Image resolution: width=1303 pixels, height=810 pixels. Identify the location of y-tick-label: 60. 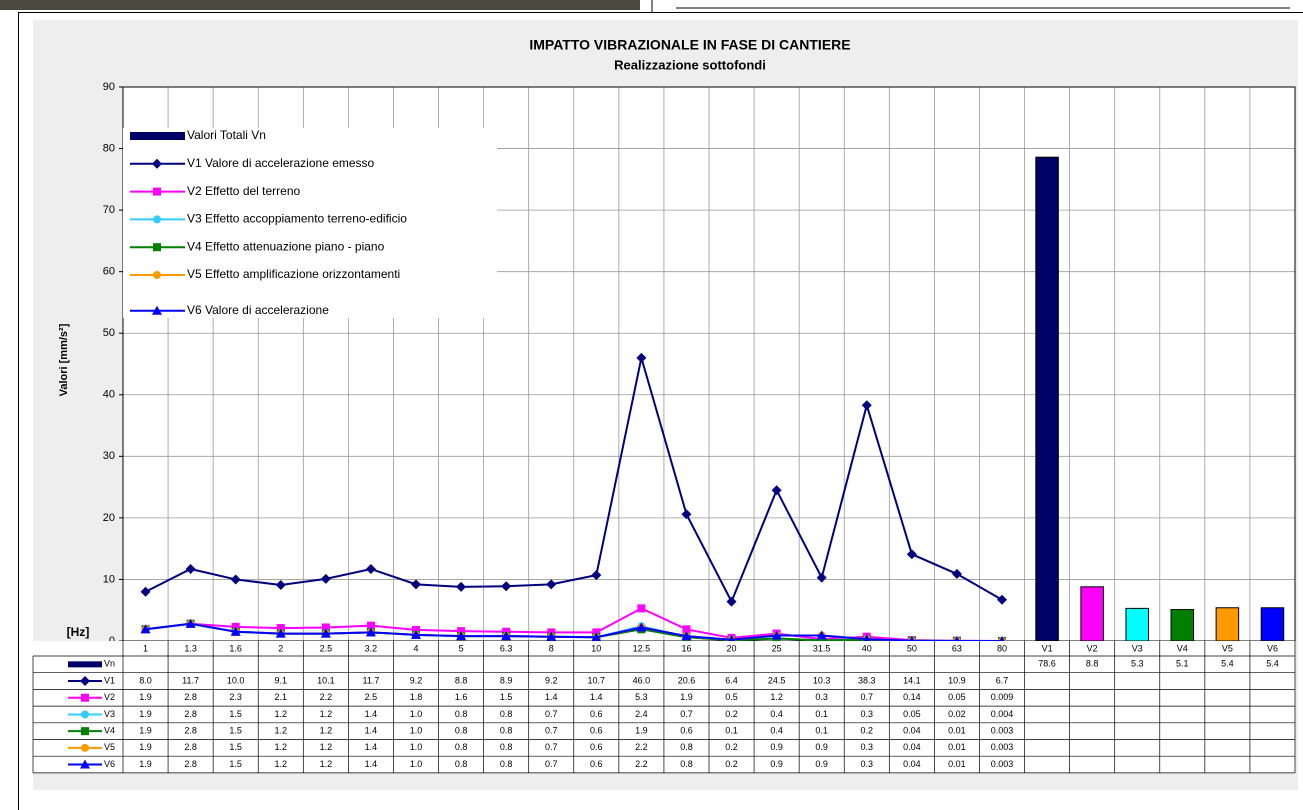
(109, 272).